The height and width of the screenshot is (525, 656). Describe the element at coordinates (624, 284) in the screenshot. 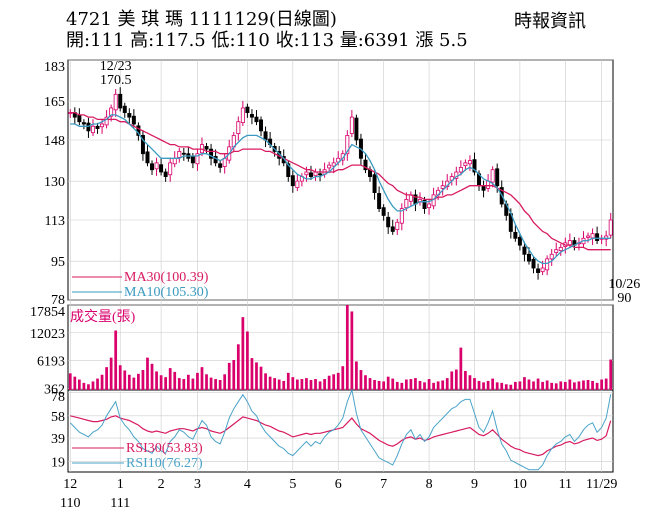

I see `annotation-date: 10/26` at that location.